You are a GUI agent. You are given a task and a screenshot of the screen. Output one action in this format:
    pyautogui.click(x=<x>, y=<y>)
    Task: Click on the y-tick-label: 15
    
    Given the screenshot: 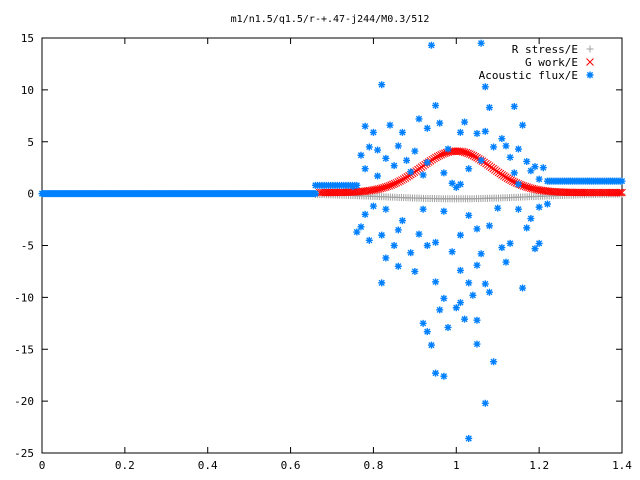 What is the action you would take?
    pyautogui.click(x=27, y=38)
    